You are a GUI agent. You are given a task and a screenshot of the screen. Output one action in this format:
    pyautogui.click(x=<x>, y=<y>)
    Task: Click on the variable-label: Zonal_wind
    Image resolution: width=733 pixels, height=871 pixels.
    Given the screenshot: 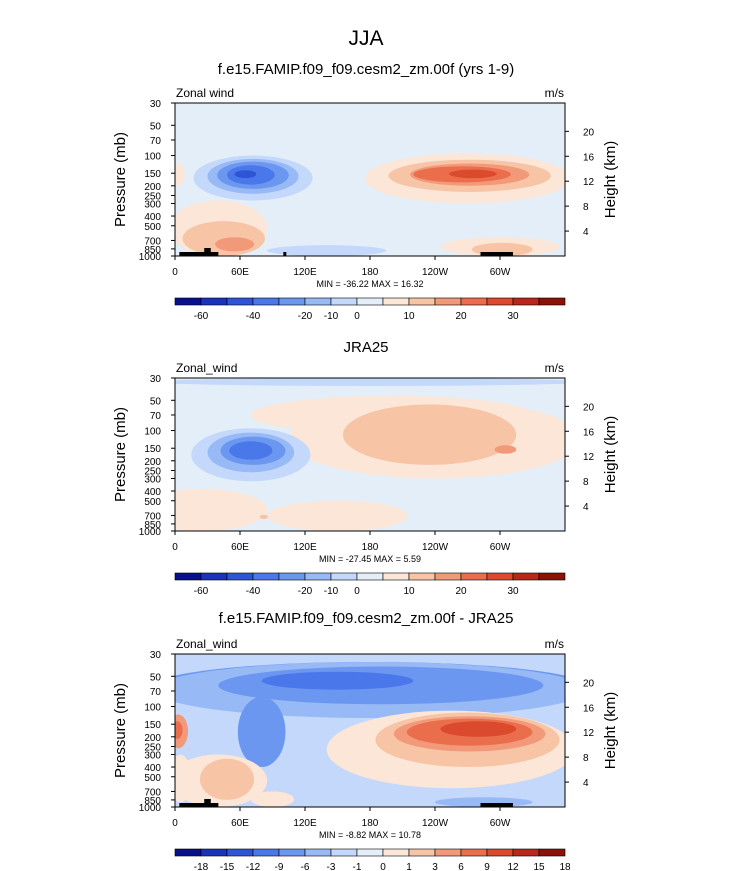 What is the action you would take?
    pyautogui.click(x=206, y=368)
    